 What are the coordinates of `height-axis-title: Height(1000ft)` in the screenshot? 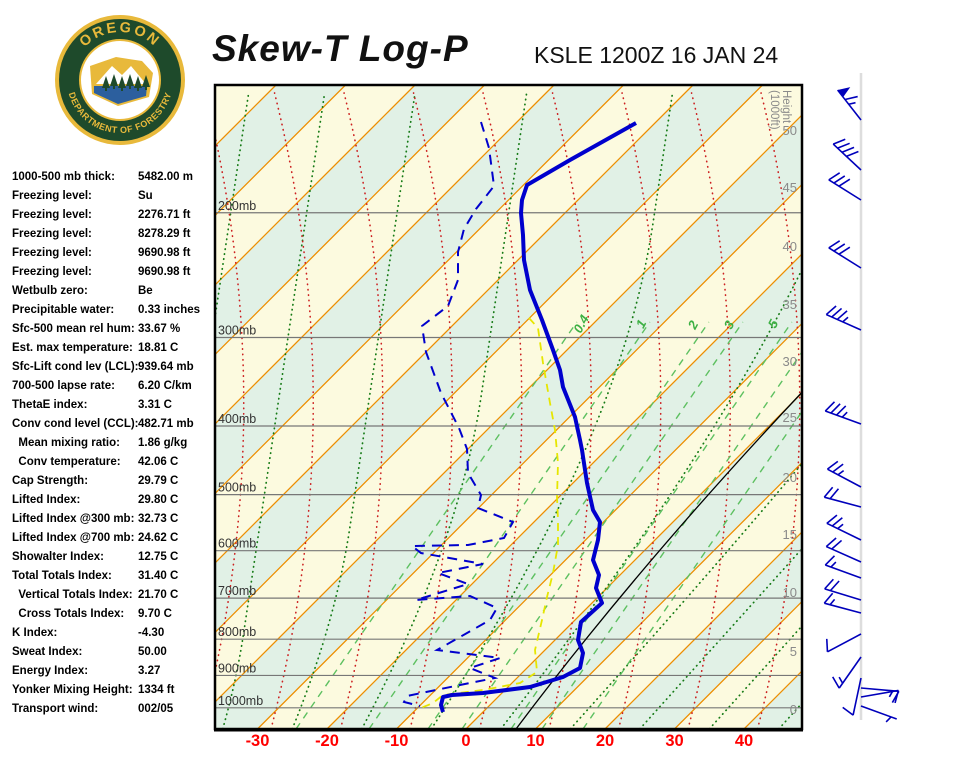 It's located at (780, 110).